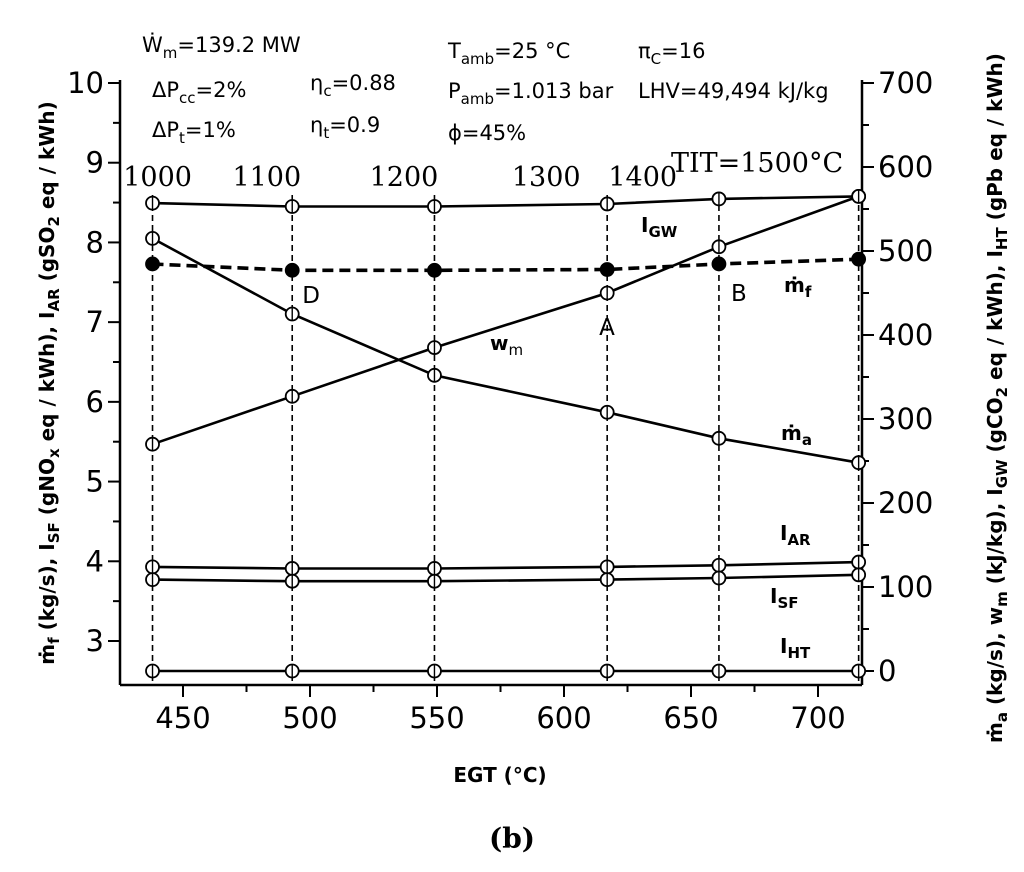 The width and height of the screenshot is (1024, 872). Describe the element at coordinates (887, 671) in the screenshot. I see `y-right-tick-label: 0` at that location.